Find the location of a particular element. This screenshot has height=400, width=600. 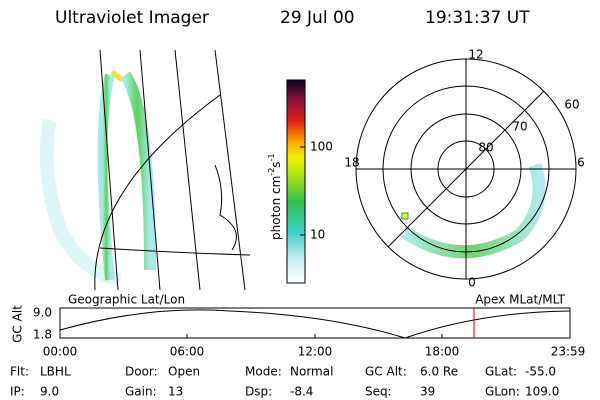

info-value: 9.0 is located at coordinates (49, 392).